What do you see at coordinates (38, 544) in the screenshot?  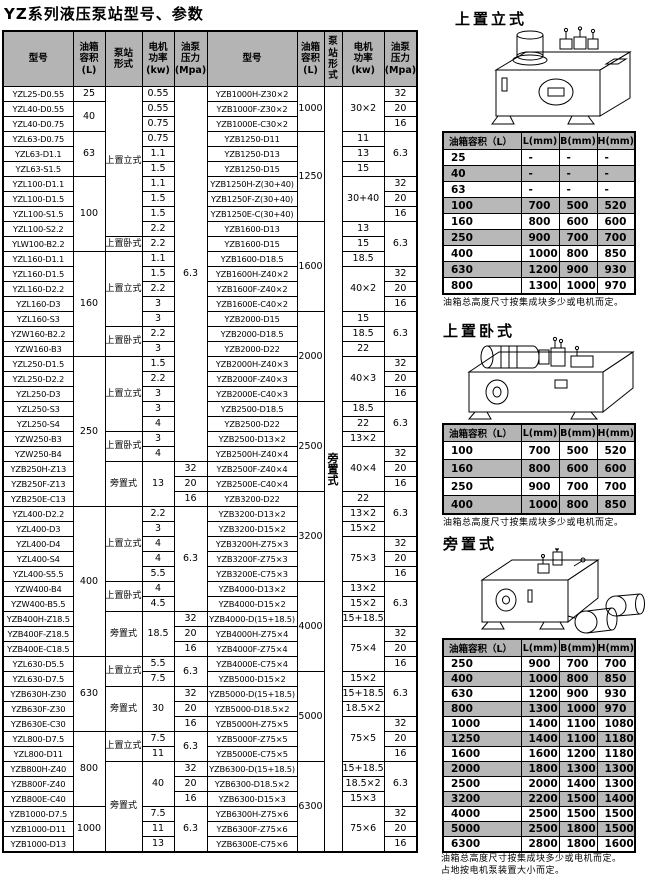 I see `model-cell: YZL400-D4` at bounding box center [38, 544].